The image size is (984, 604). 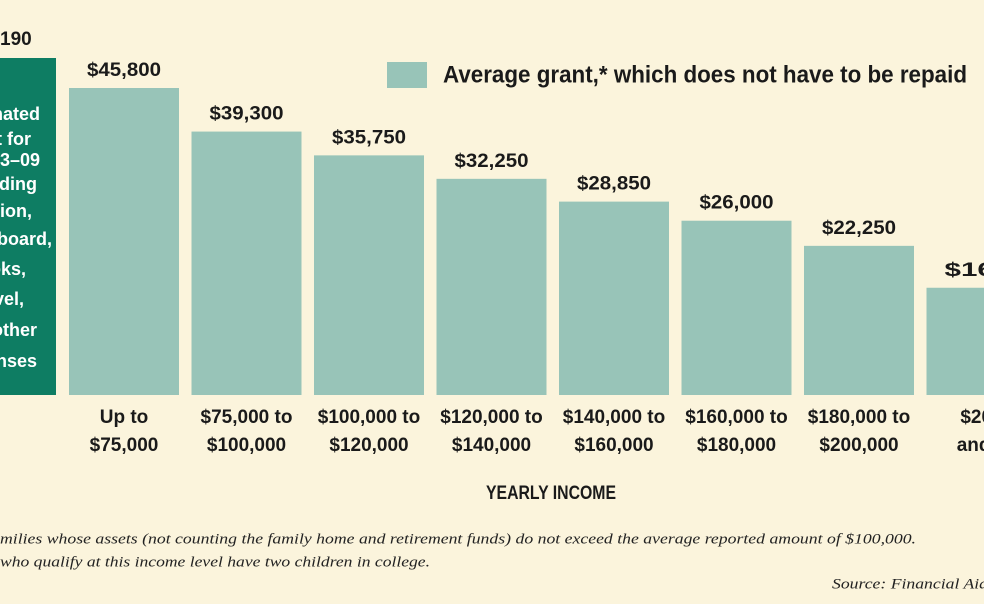 I want to click on side-text: nated, so click(x=20, y=114).